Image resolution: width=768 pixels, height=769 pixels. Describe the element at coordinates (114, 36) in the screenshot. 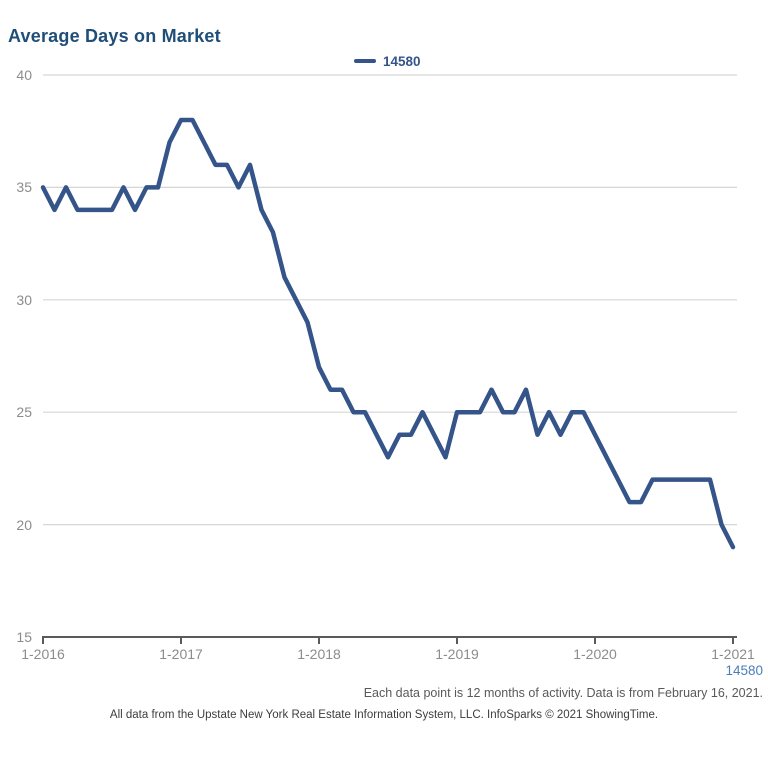

I see `chart-title: Average Days on Market` at that location.